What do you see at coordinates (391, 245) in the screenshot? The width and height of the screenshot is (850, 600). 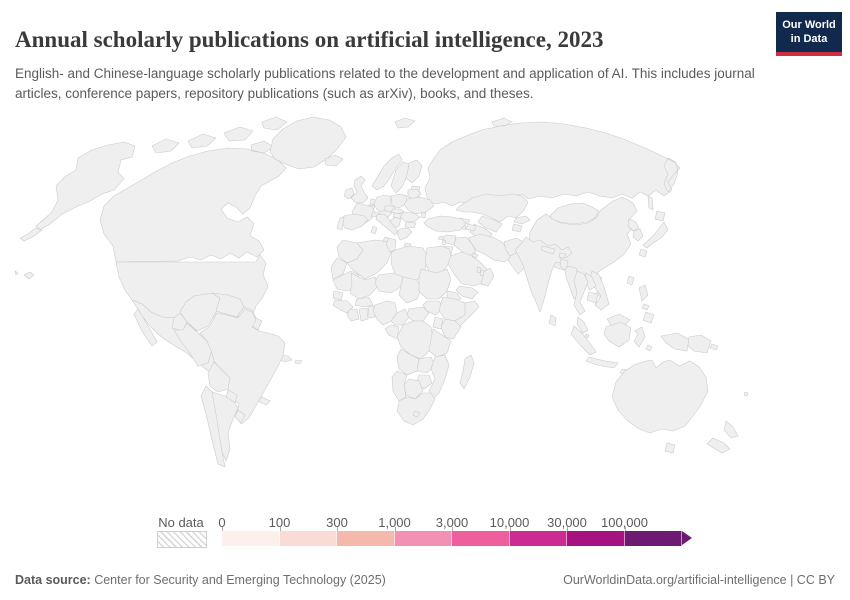 I see `country-tunisia` at bounding box center [391, 245].